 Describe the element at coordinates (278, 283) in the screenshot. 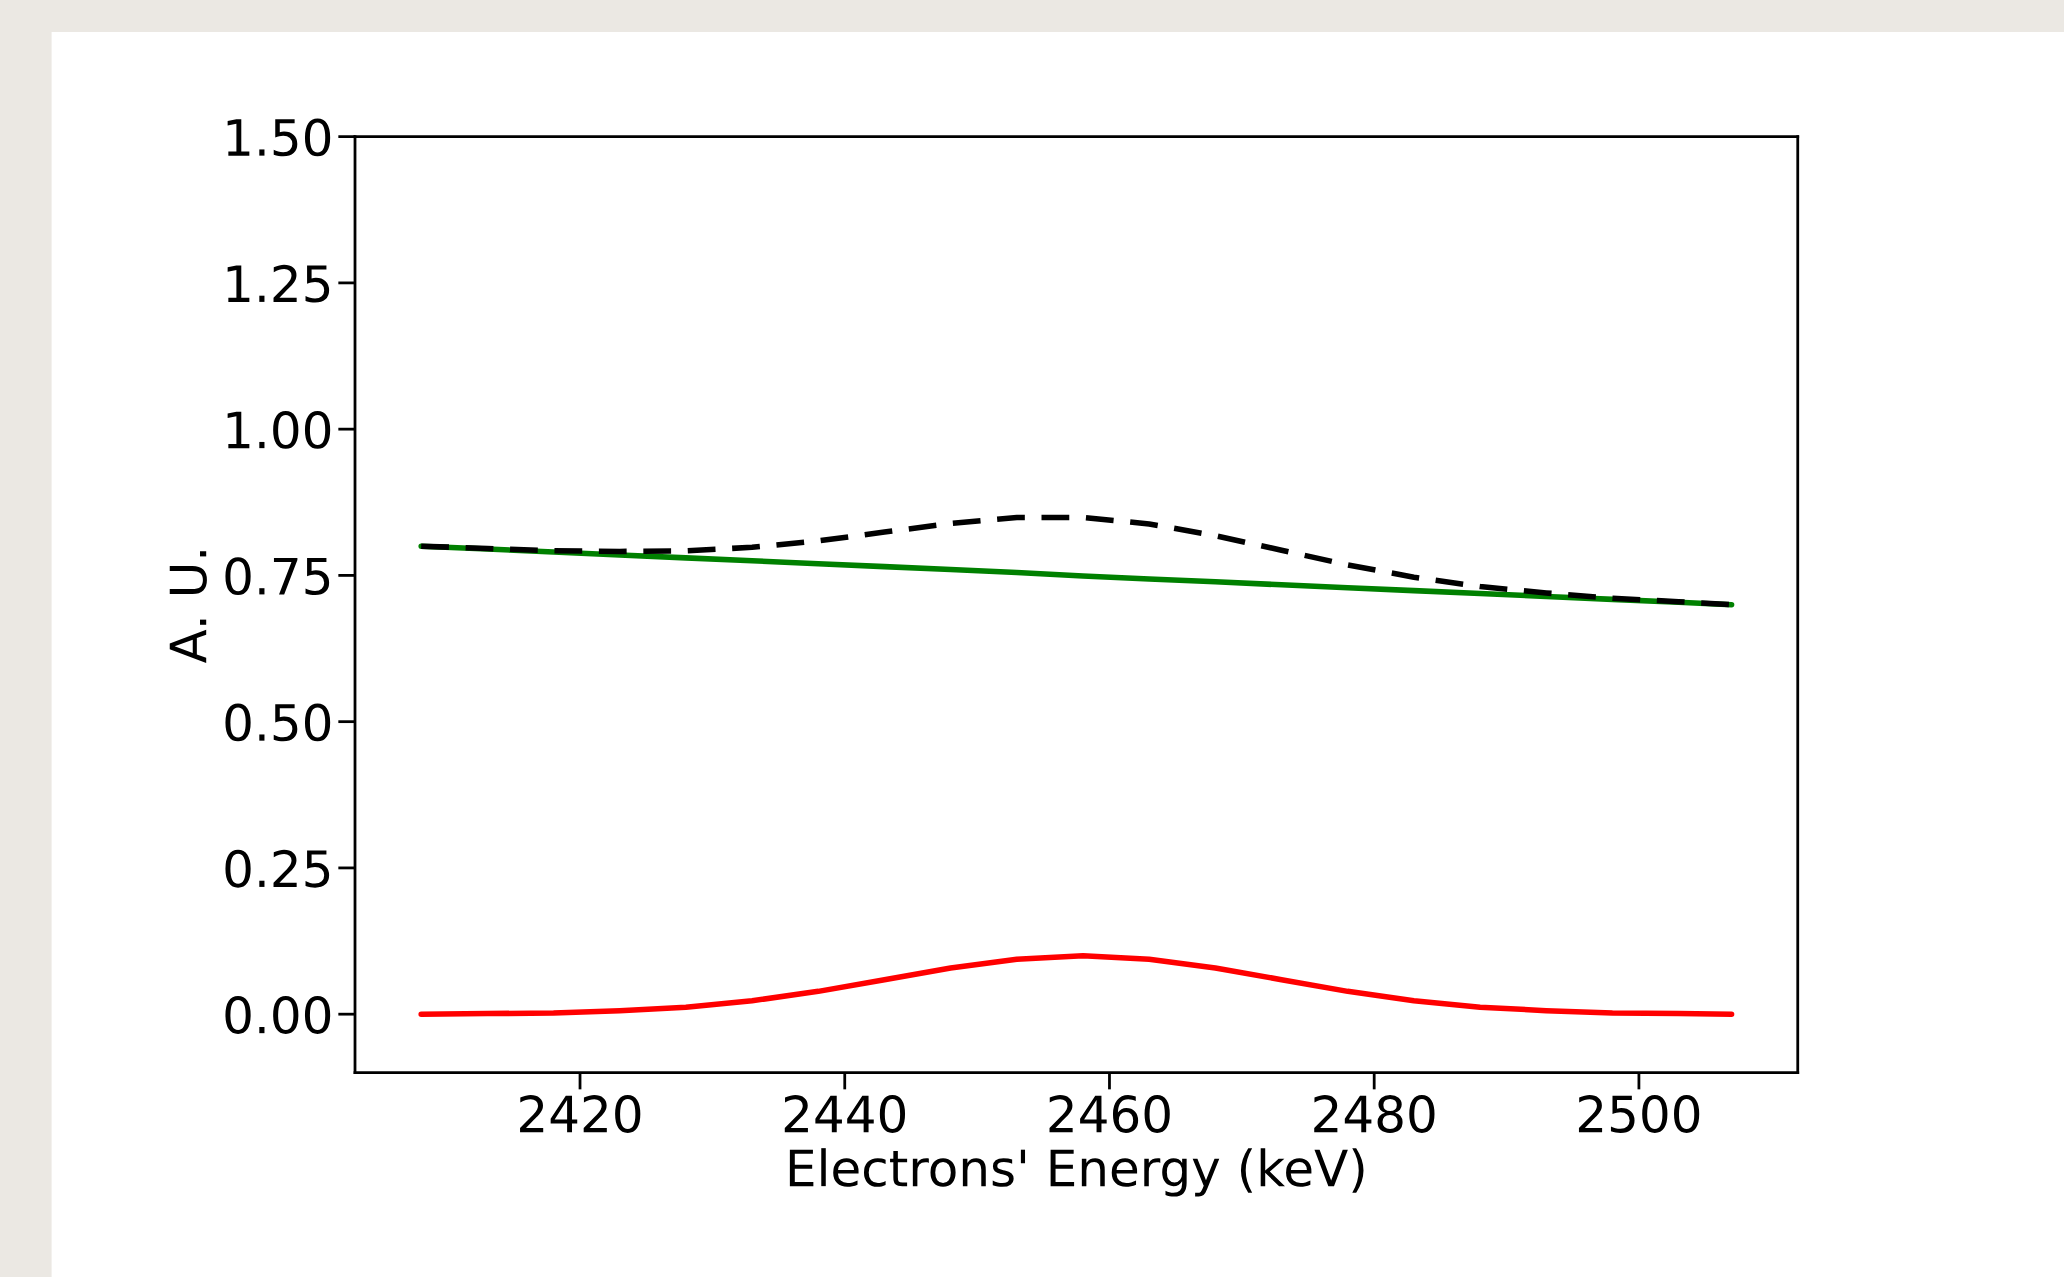

I see `y-tick-label: 1.25` at that location.